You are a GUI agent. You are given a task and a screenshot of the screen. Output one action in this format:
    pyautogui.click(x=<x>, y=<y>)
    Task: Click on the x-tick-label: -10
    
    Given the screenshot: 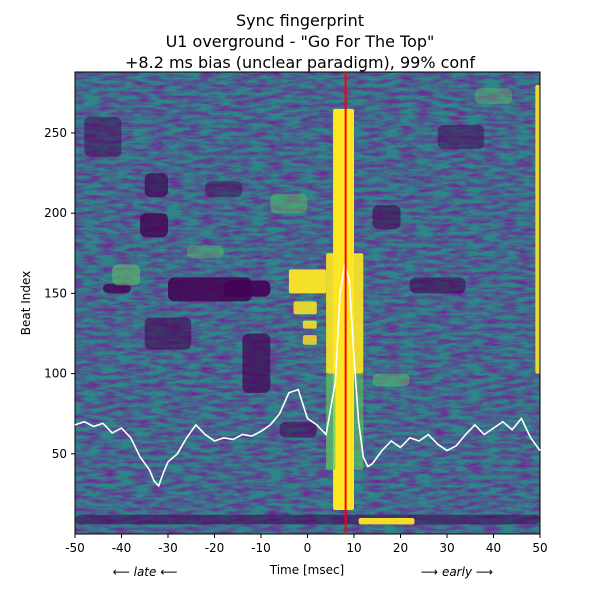 What is the action you would take?
    pyautogui.click(x=261, y=548)
    